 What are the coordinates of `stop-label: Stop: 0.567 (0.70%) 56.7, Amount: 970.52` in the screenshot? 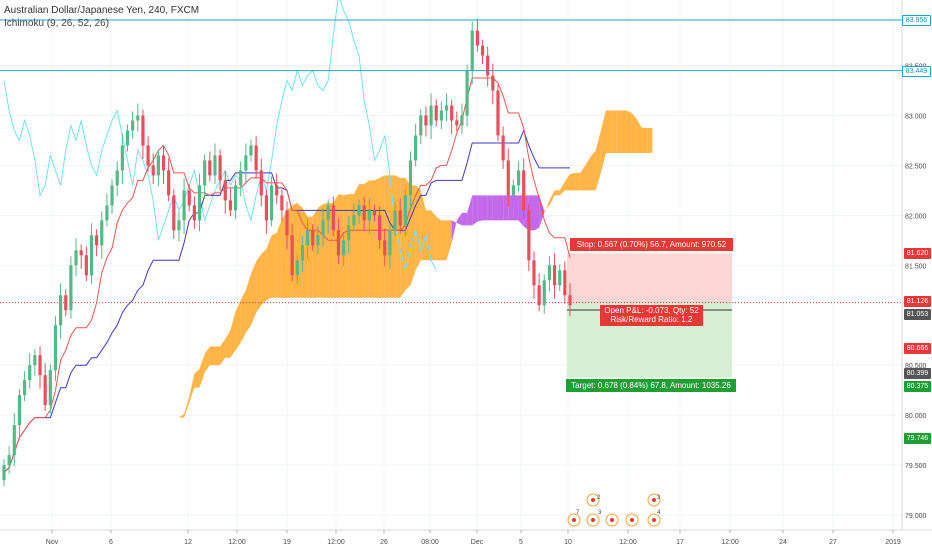 It's located at (651, 244).